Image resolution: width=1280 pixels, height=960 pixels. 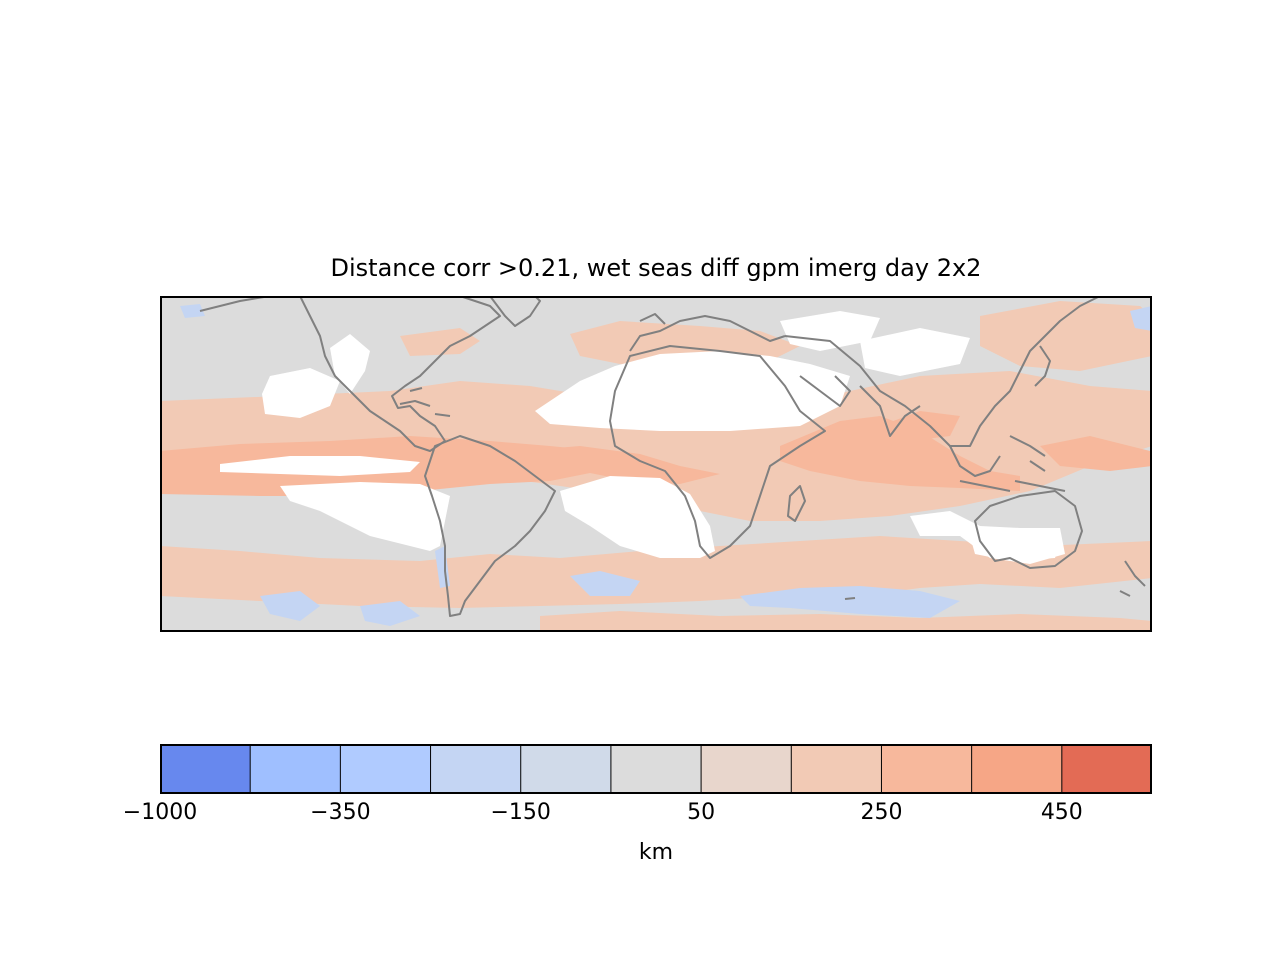 I want to click on coastline-greenland, so click(x=515, y=311).